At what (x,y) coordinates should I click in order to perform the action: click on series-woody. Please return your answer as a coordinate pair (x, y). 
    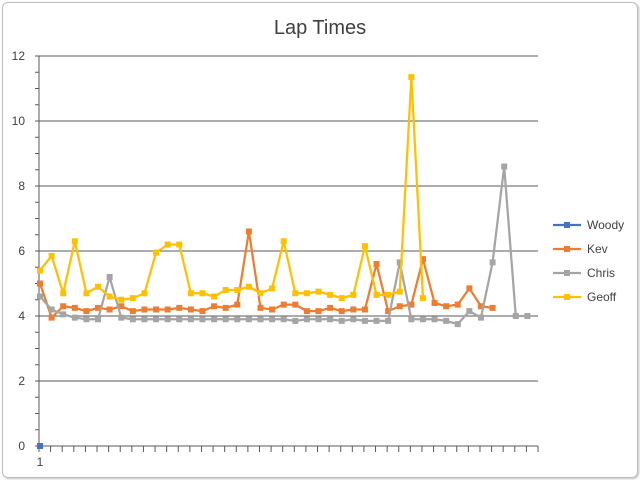
    Looking at the image, I should click on (40, 446).